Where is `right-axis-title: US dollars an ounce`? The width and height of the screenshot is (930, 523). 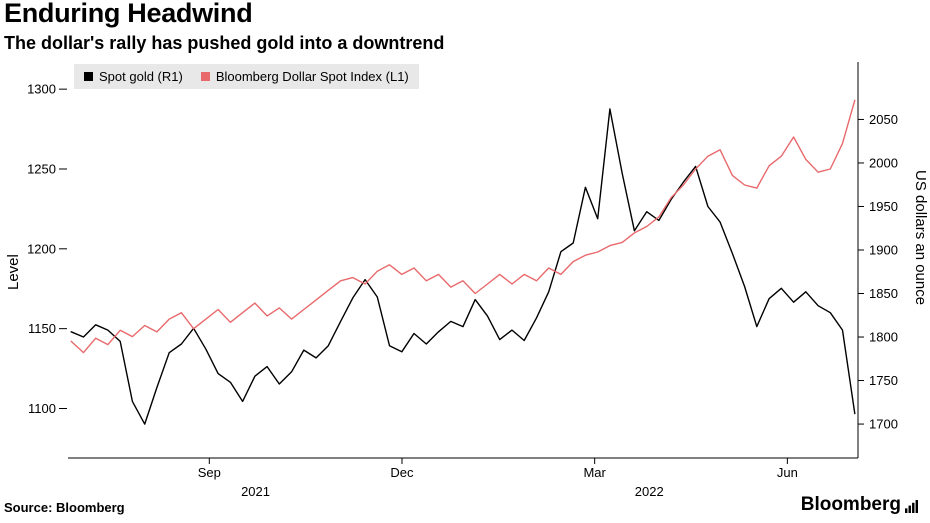 right-axis-title: US dollars an ounce is located at coordinates (920, 238).